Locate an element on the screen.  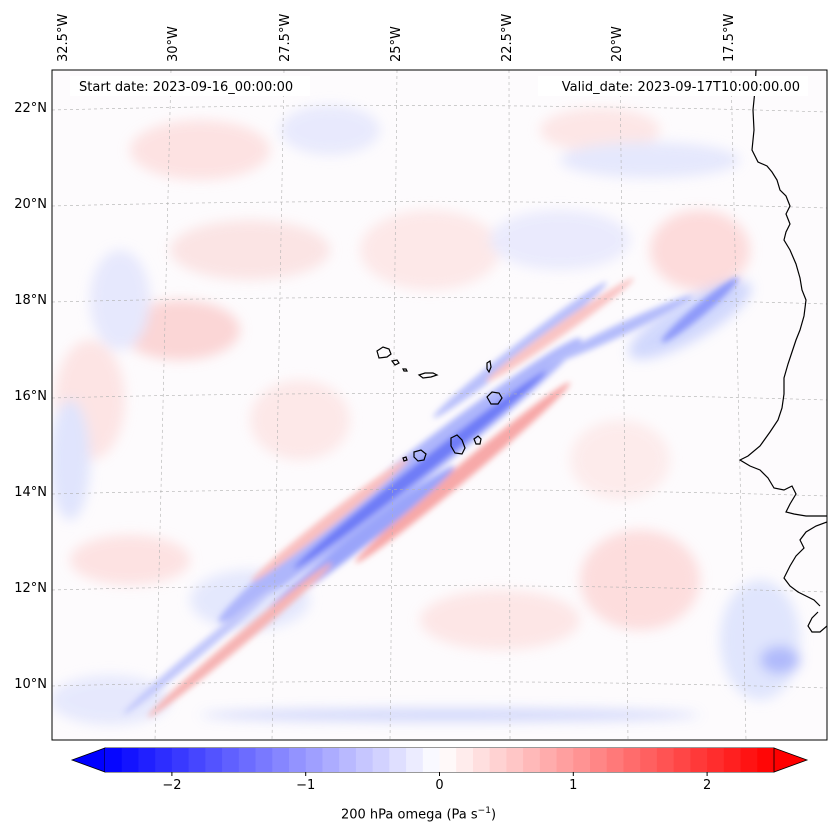
colorbar-low-extend is located at coordinates (88, 760).